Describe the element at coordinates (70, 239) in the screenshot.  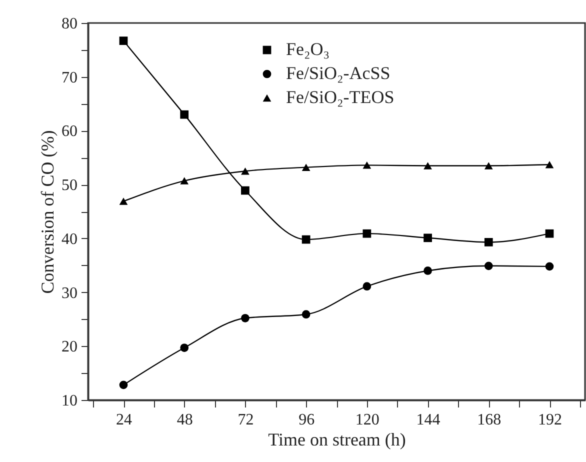
I see `y-tick-label: 40` at that location.